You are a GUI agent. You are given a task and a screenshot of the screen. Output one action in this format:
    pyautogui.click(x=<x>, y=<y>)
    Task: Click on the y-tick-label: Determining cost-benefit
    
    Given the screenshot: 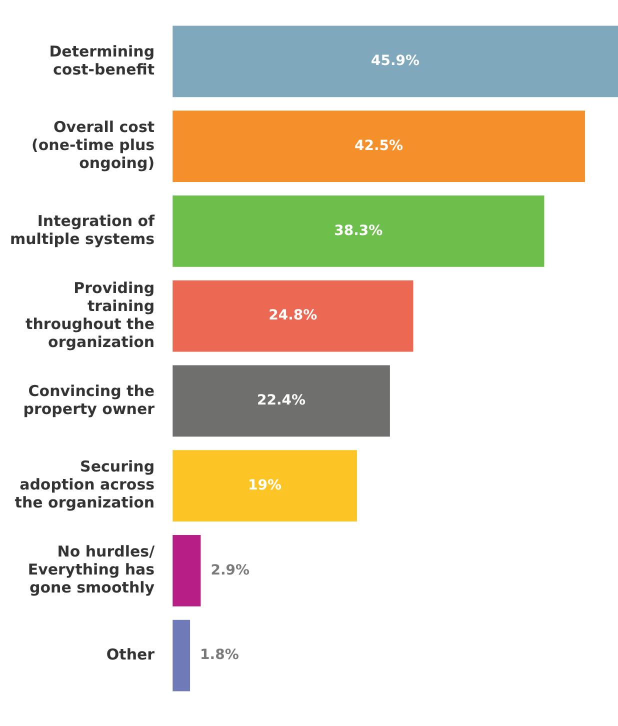 What is the action you would take?
    pyautogui.click(x=102, y=60)
    